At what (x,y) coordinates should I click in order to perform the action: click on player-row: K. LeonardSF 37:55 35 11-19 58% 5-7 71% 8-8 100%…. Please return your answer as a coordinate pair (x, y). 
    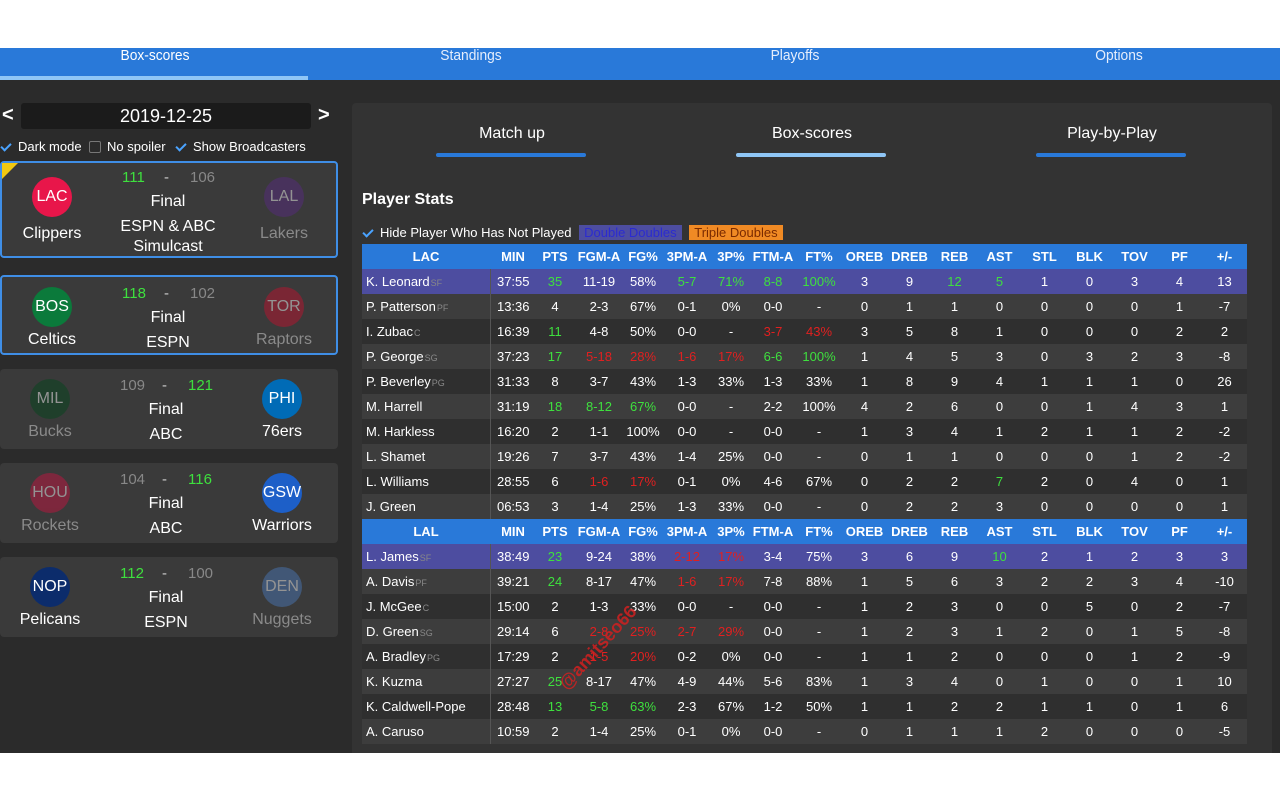
    Looking at the image, I should click on (804, 281).